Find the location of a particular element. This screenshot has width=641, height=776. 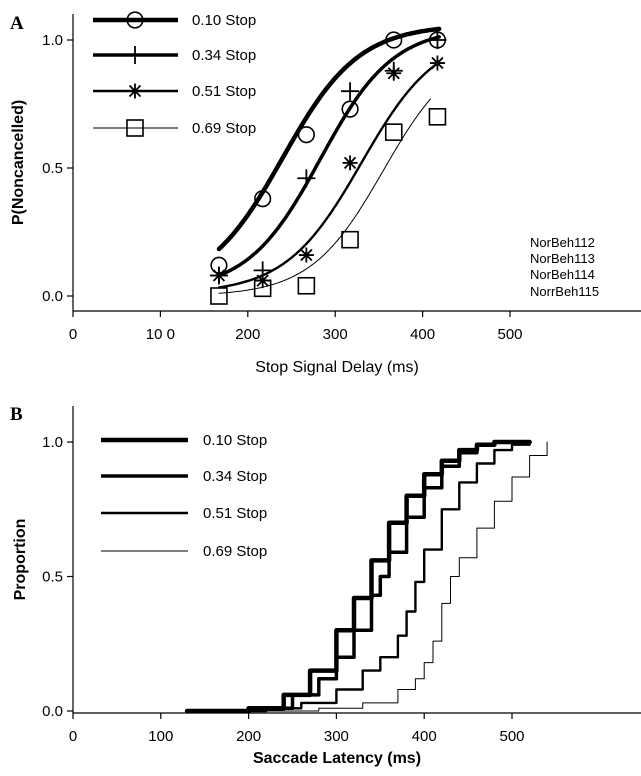

series-0-10-stop is located at coordinates (328, 150).